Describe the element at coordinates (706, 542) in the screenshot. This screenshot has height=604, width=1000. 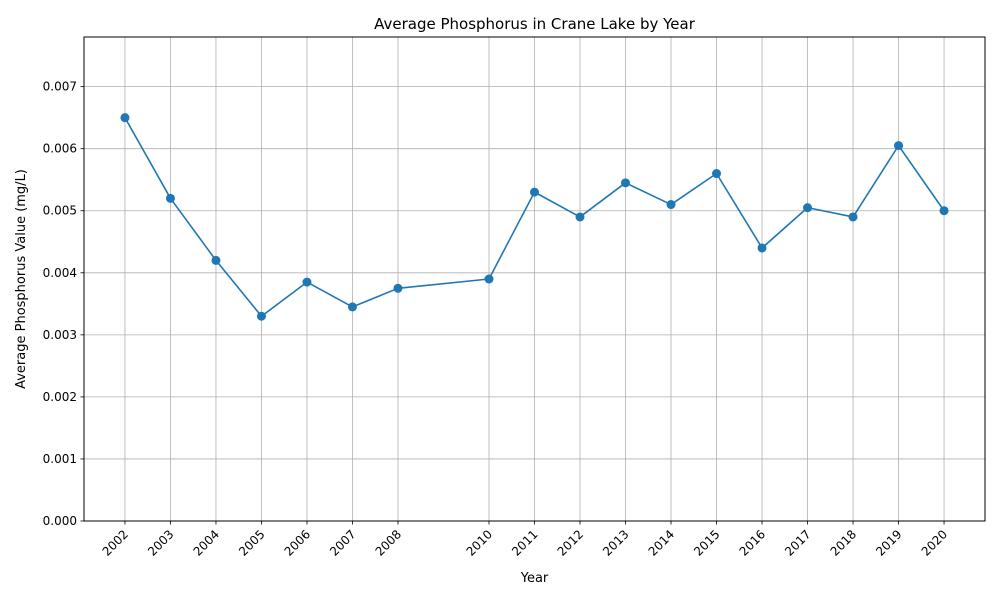
I see `x-tick-label: 2015` at that location.